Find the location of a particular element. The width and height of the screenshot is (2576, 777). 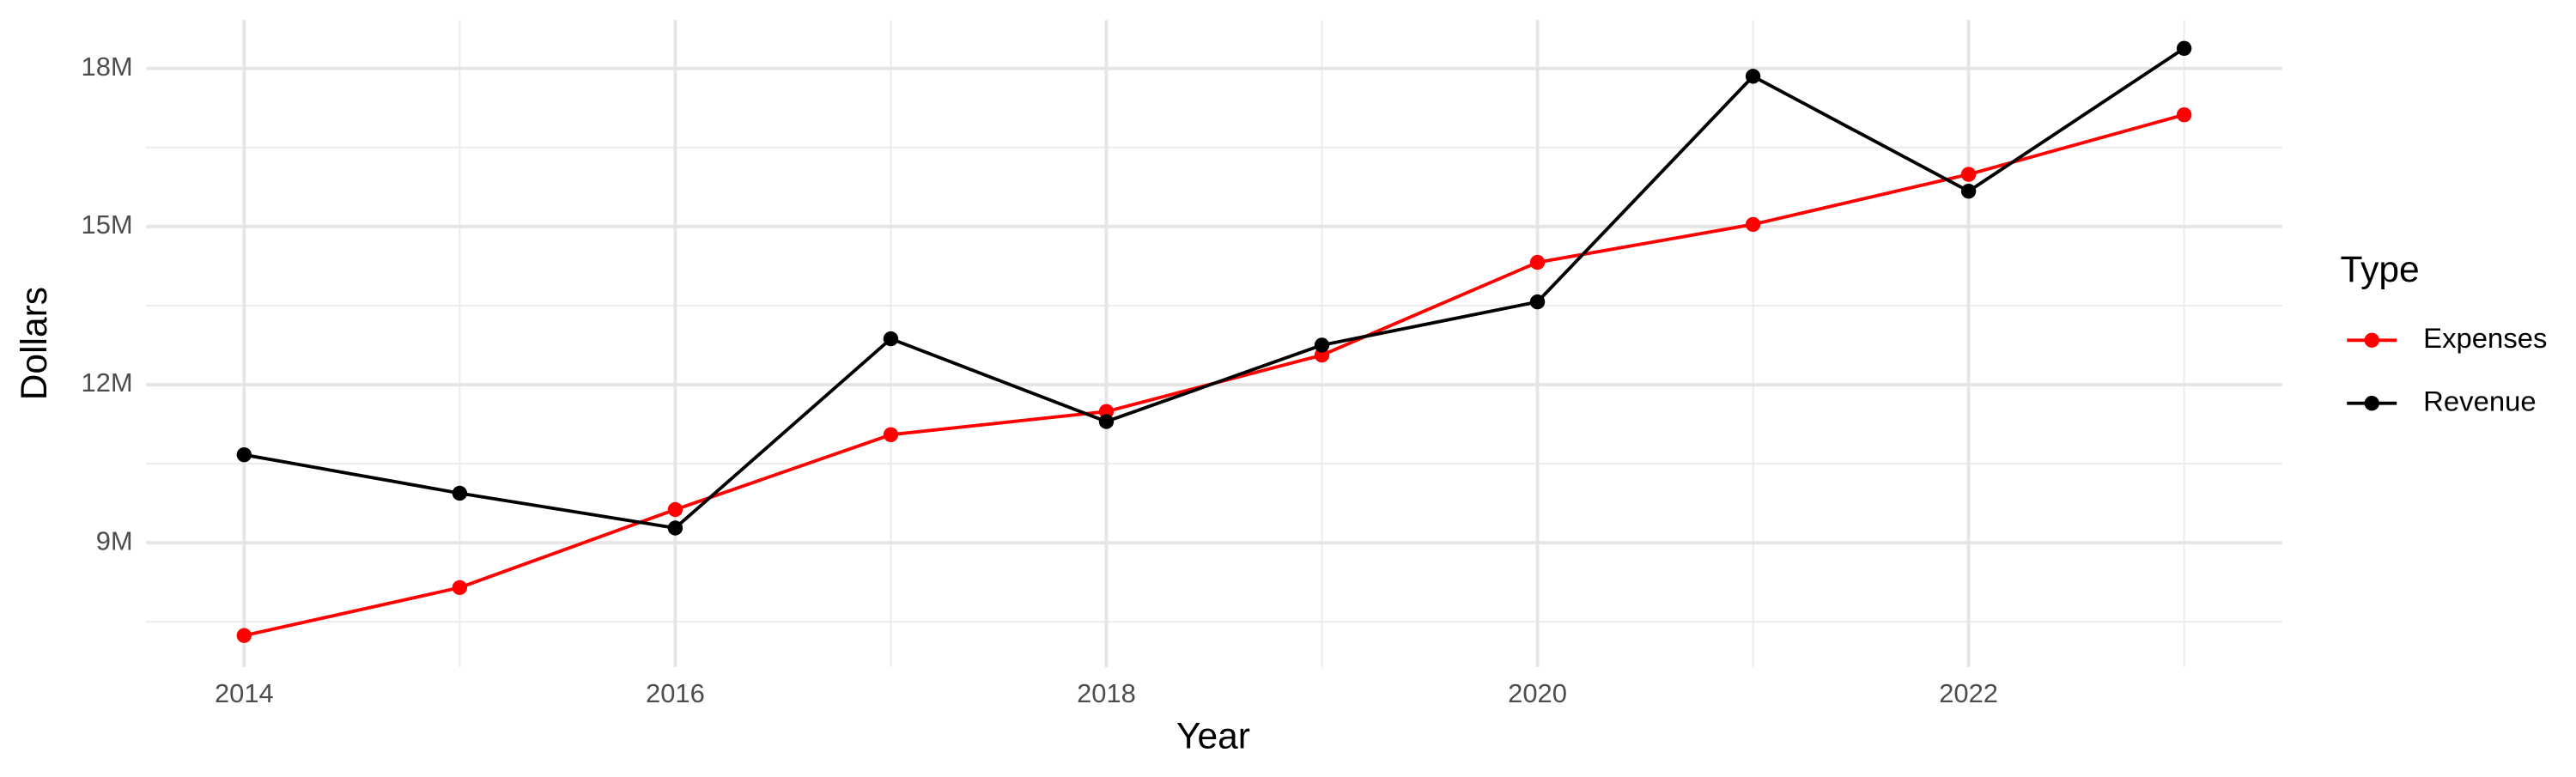

x-tick-label: 2014 is located at coordinates (244, 693).